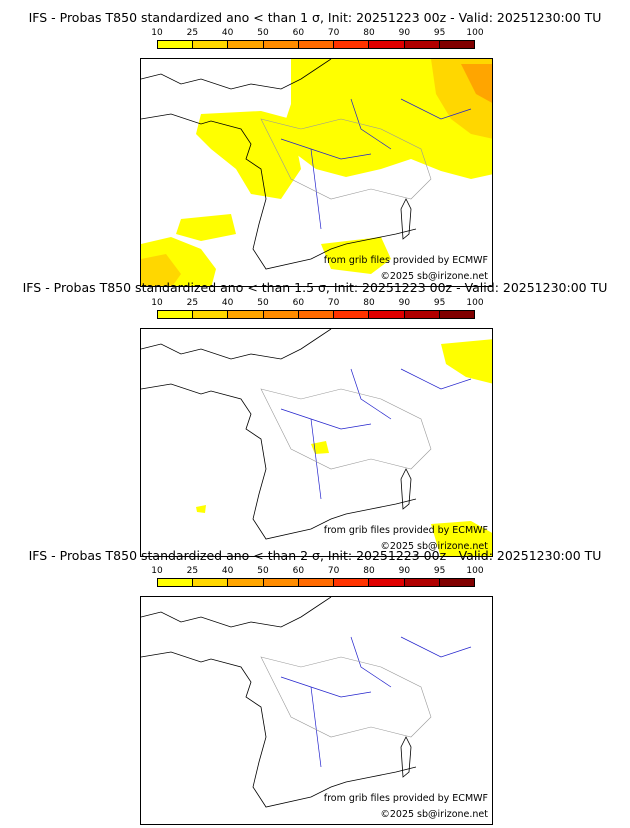 The image size is (630, 828). Describe the element at coordinates (161, 270) in the screenshot. I see `prob-area-southwest-mid` at that location.